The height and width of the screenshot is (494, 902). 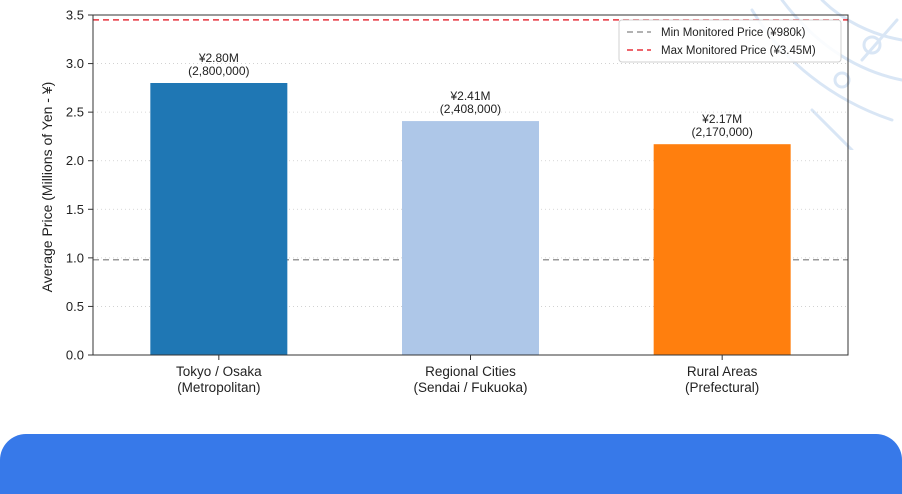 I want to click on x-tick-label: (Prefectural), so click(x=722, y=387).